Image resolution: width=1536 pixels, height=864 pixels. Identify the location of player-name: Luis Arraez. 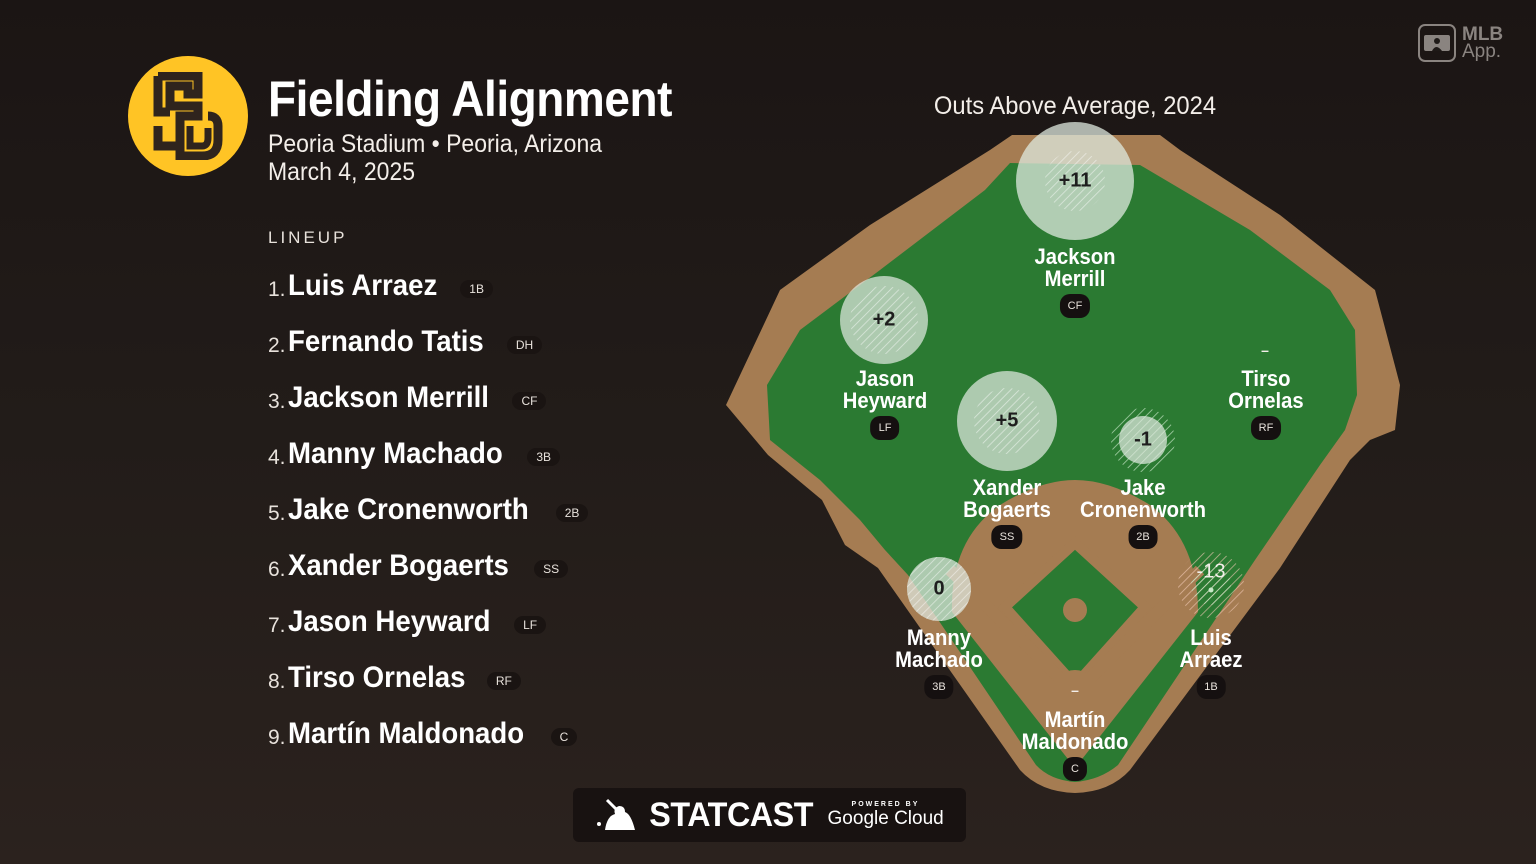
(363, 285).